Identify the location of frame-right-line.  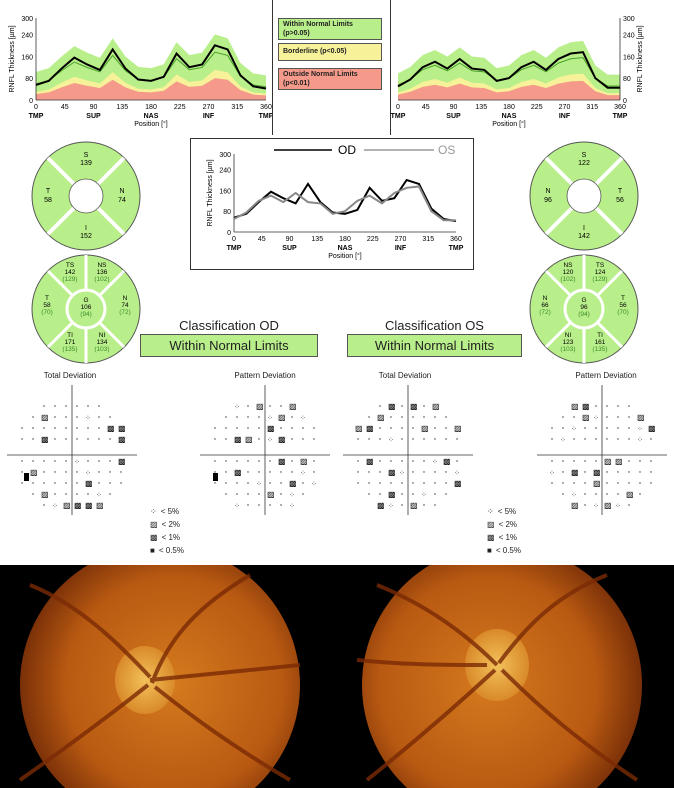
(390, 67).